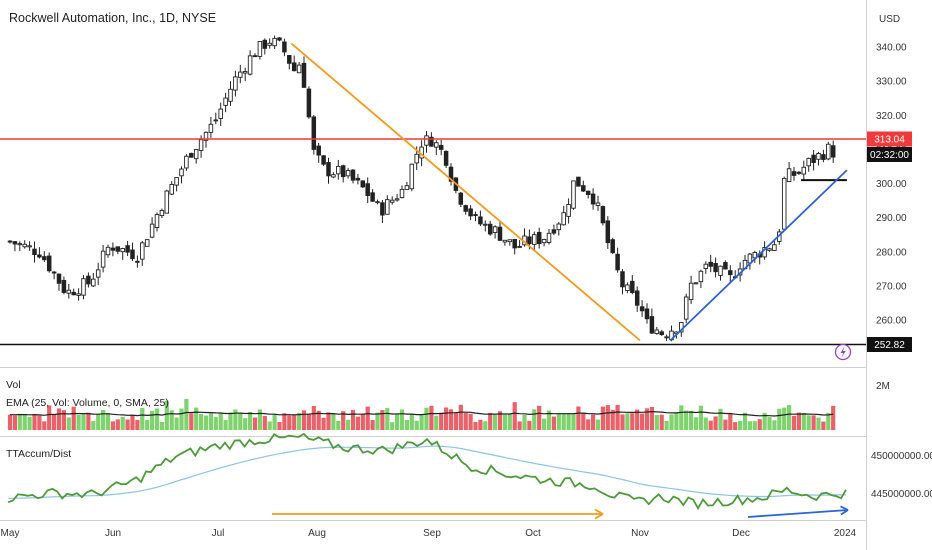  I want to click on accum-dist-line, so click(427, 471).